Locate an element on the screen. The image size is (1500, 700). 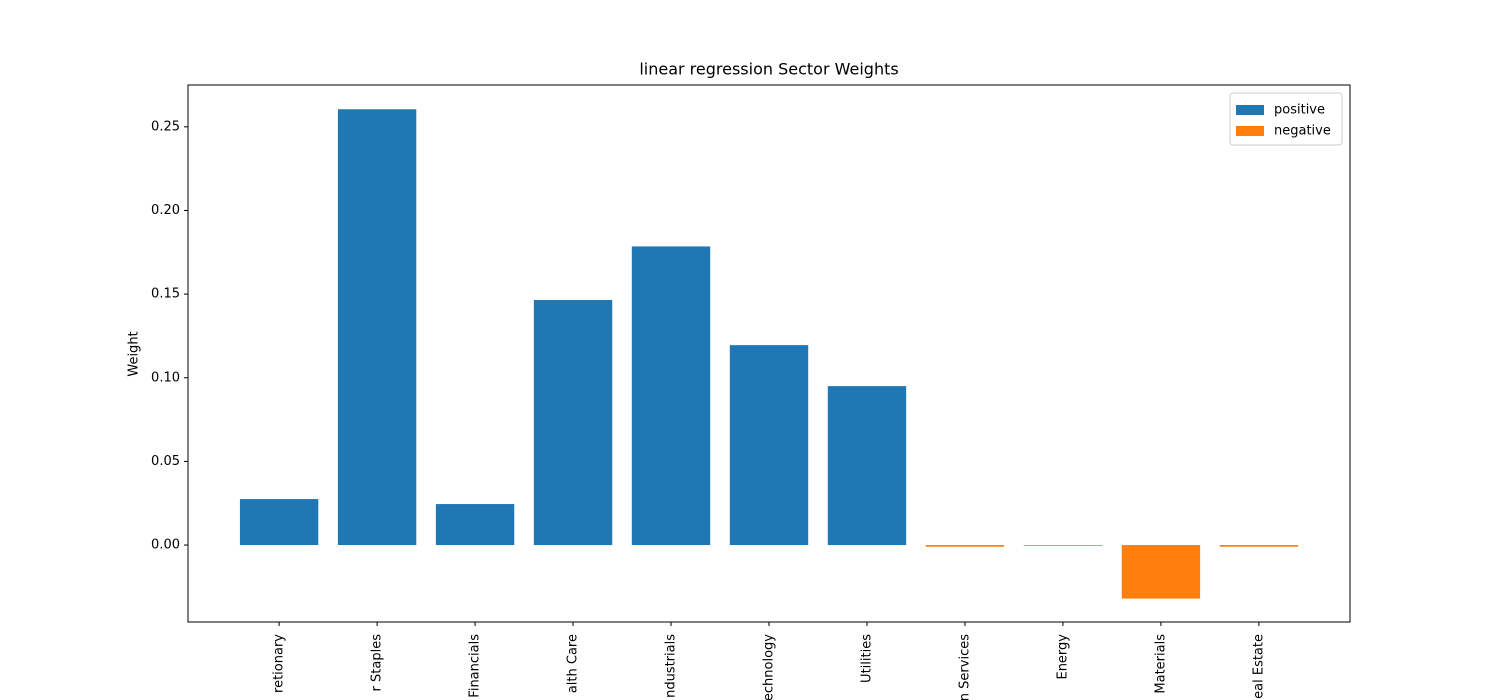
x-tick-label: eal Estate is located at coordinates (1258, 666).